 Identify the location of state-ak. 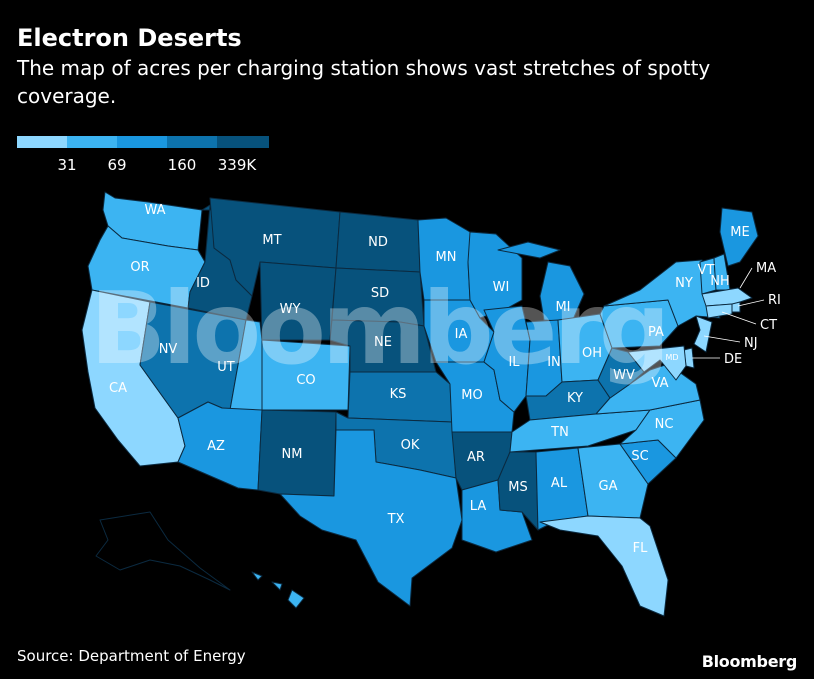
(163, 551).